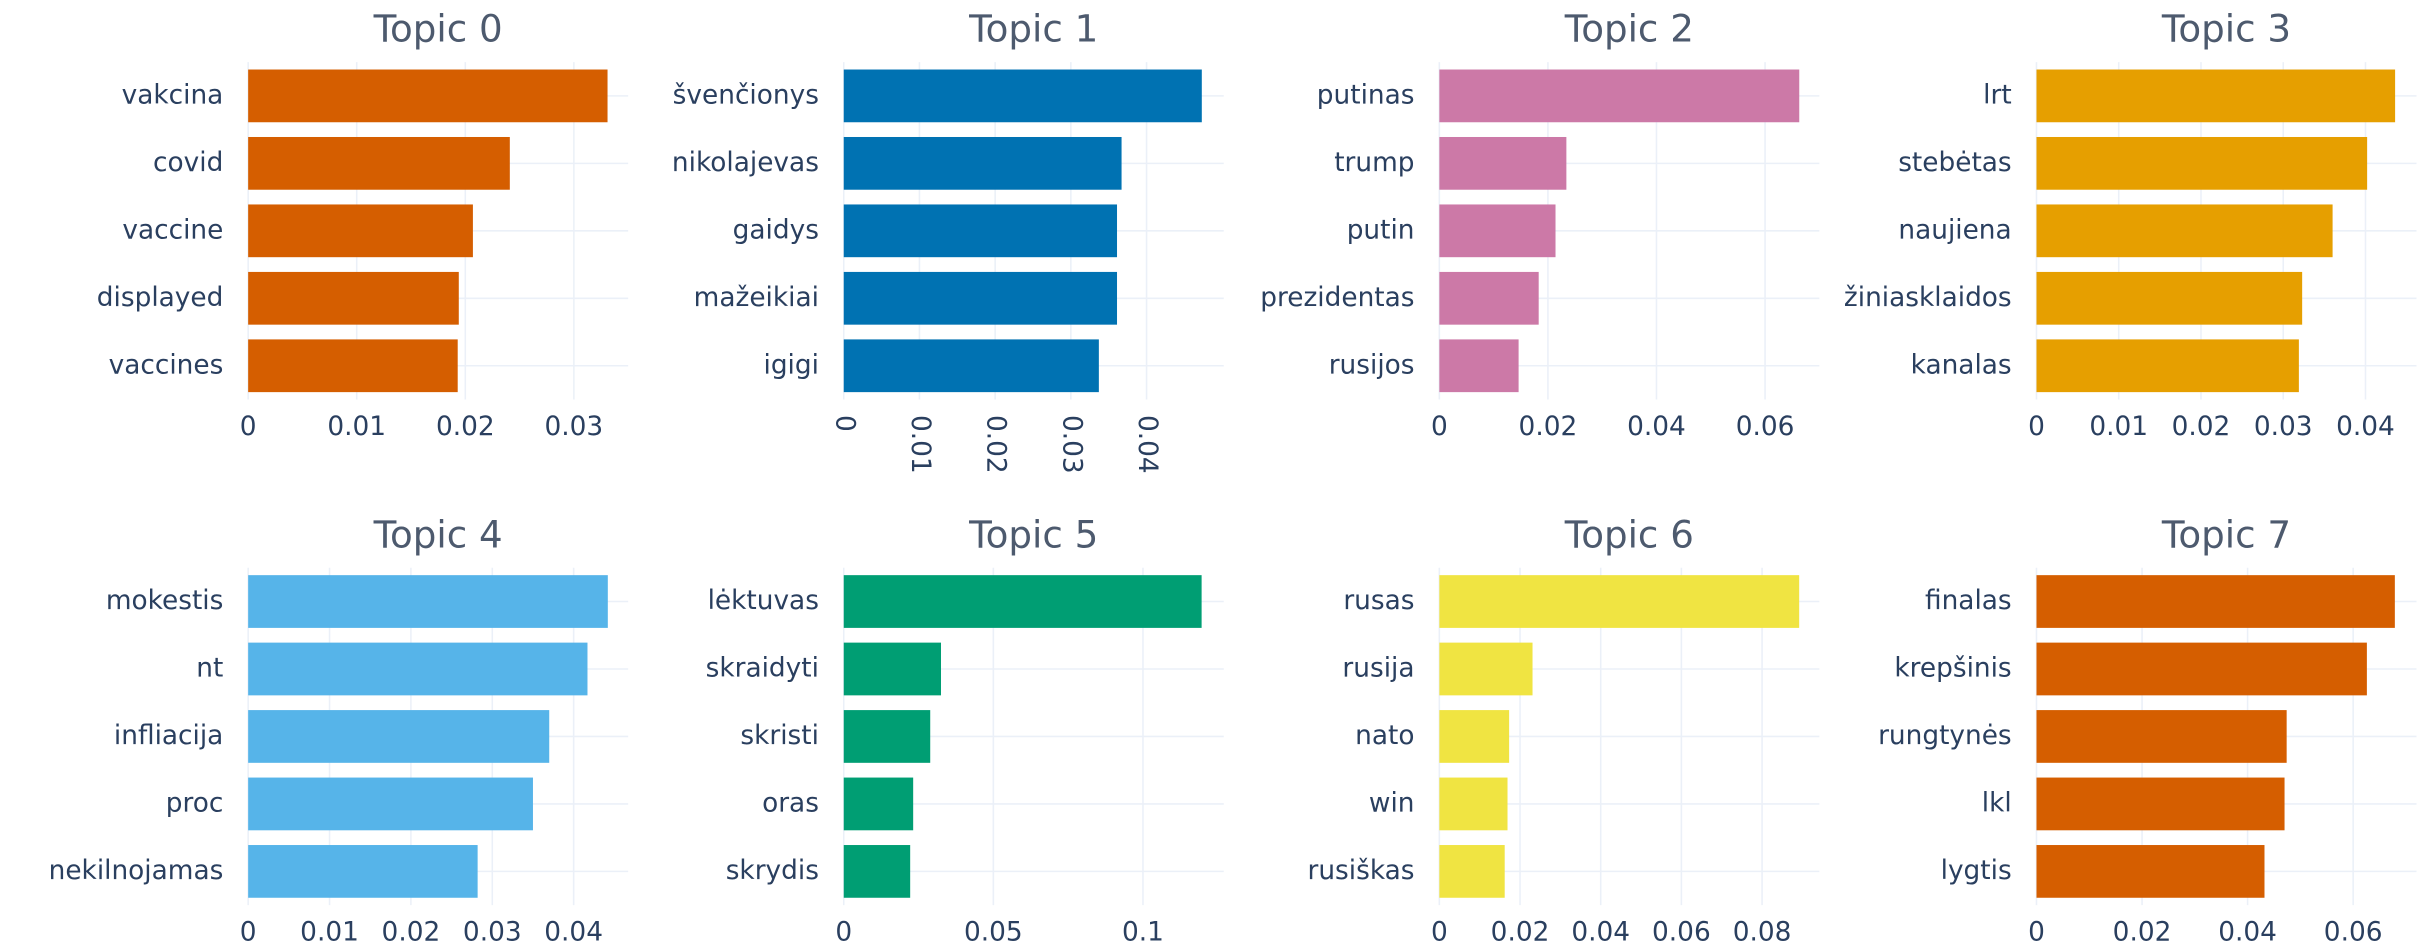 Image resolution: width=2432 pixels, height=951 pixels. I want to click on category-label: vaccine, so click(172, 230).